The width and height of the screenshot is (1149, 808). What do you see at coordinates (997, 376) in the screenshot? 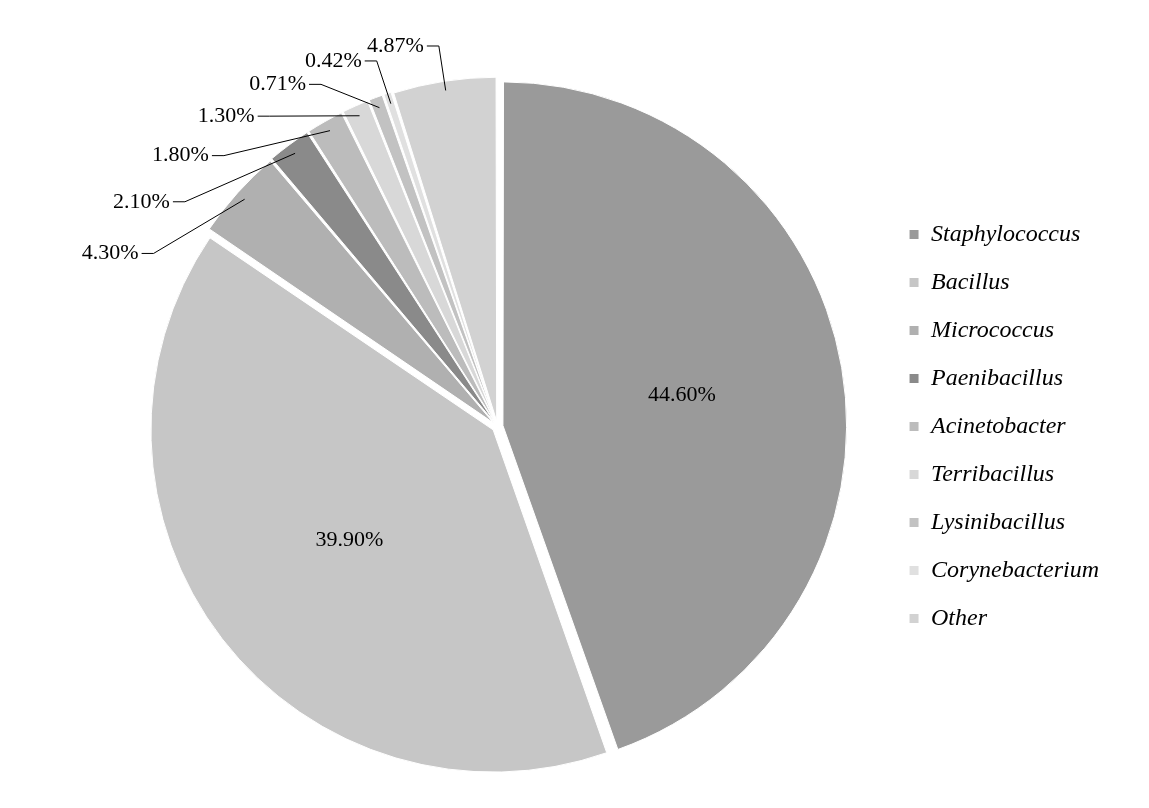
I see `legend-label: Paenibacillus` at bounding box center [997, 376].